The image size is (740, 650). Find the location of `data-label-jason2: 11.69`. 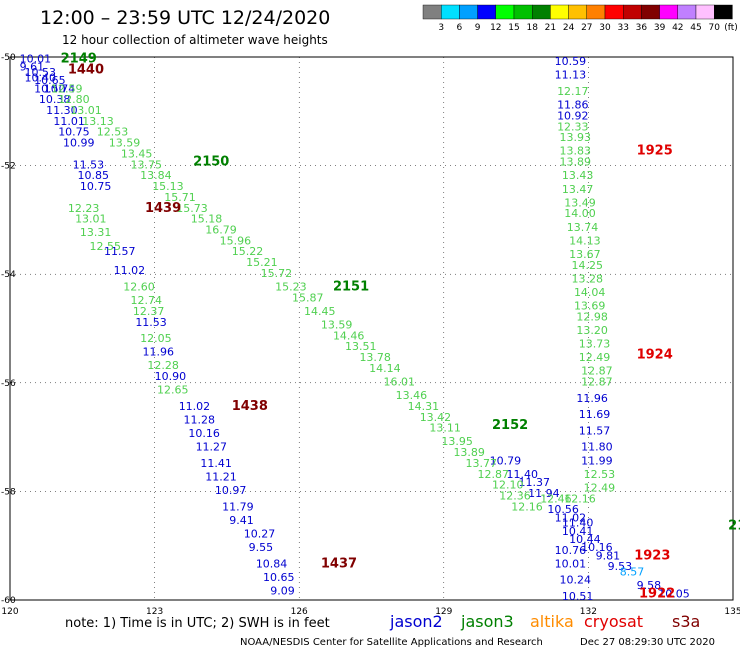

data-label-jason2: 11.69 is located at coordinates (595, 414).